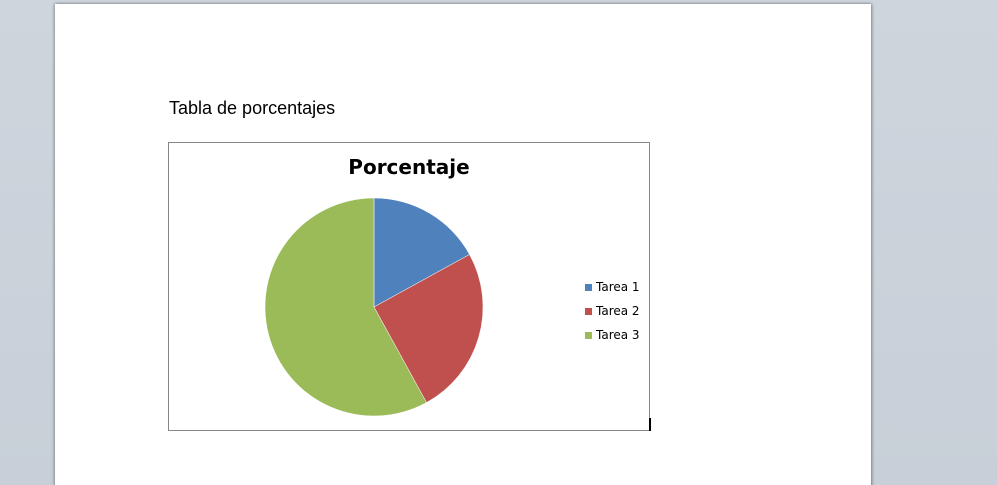 This screenshot has height=485, width=997. I want to click on legend-item-3: Tarea 3, so click(612, 335).